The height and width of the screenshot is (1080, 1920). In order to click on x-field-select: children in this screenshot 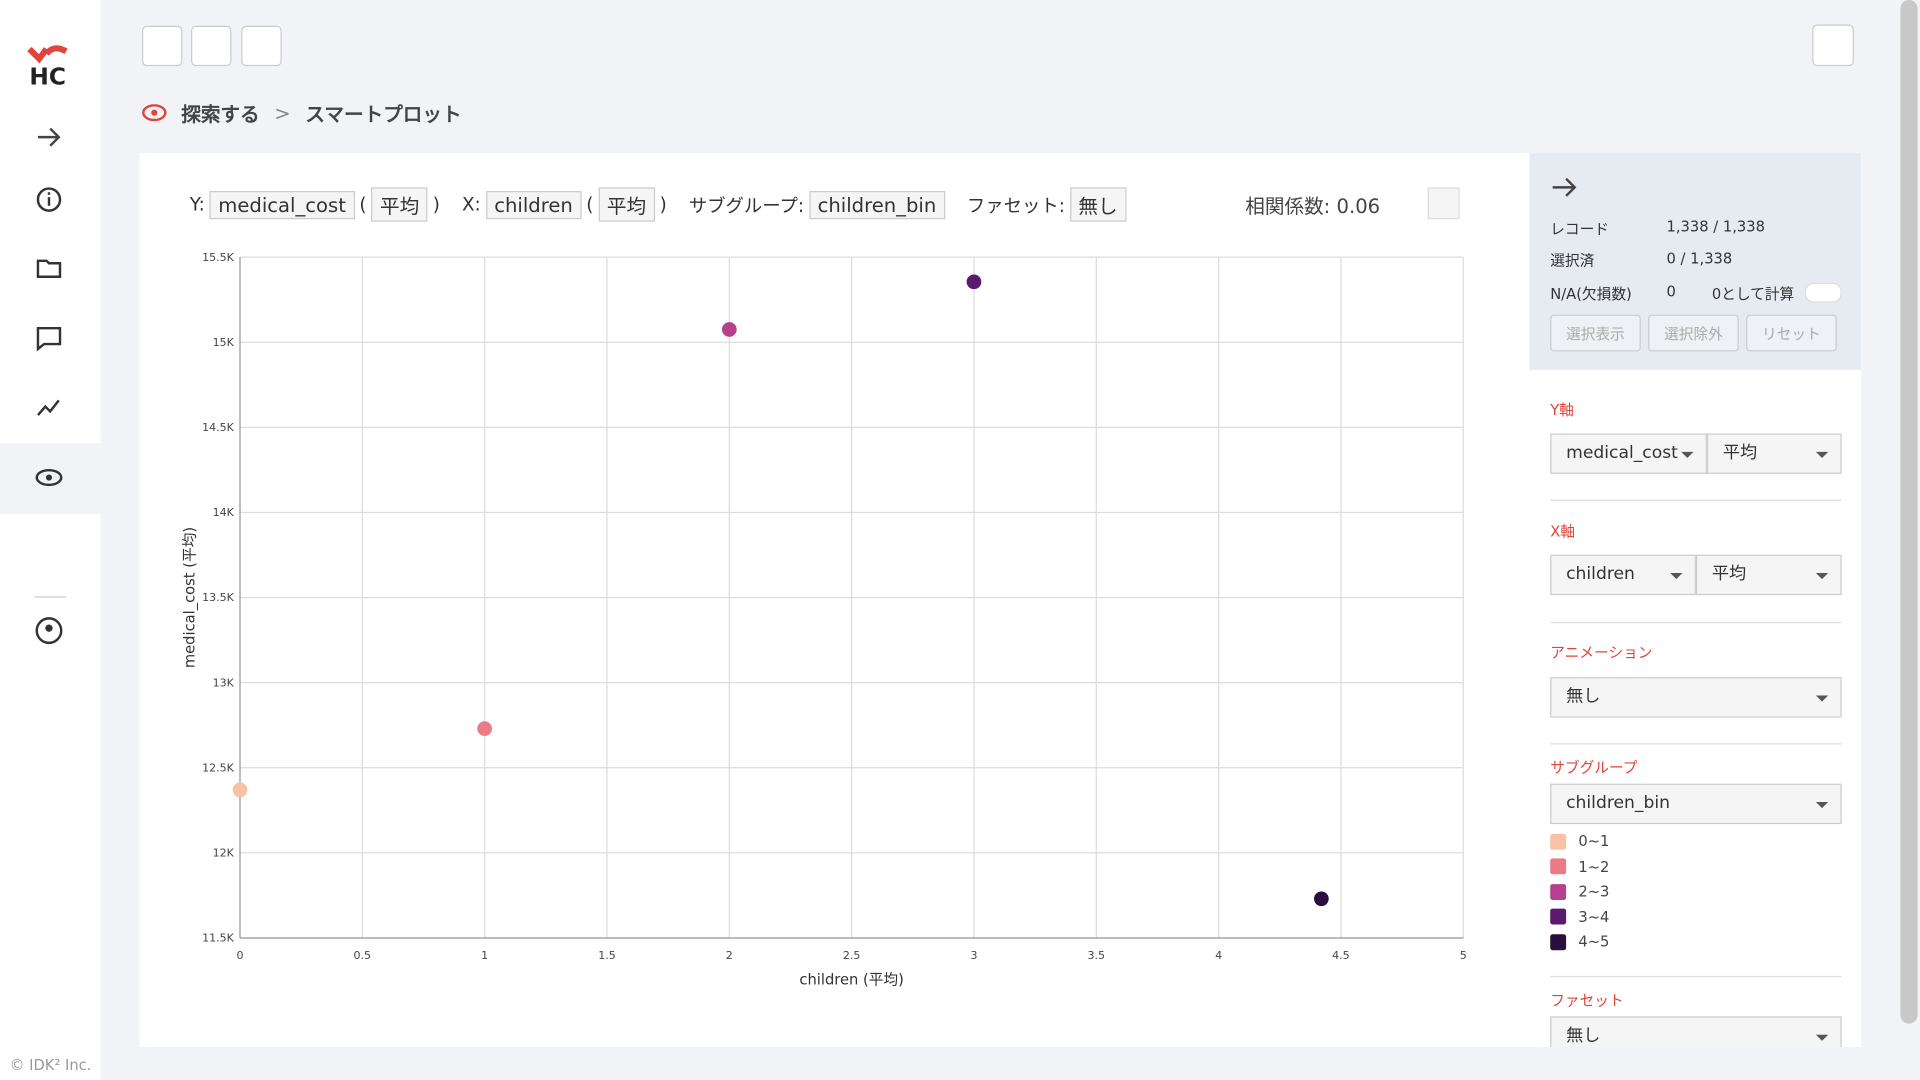, I will do `click(1623, 575)`.